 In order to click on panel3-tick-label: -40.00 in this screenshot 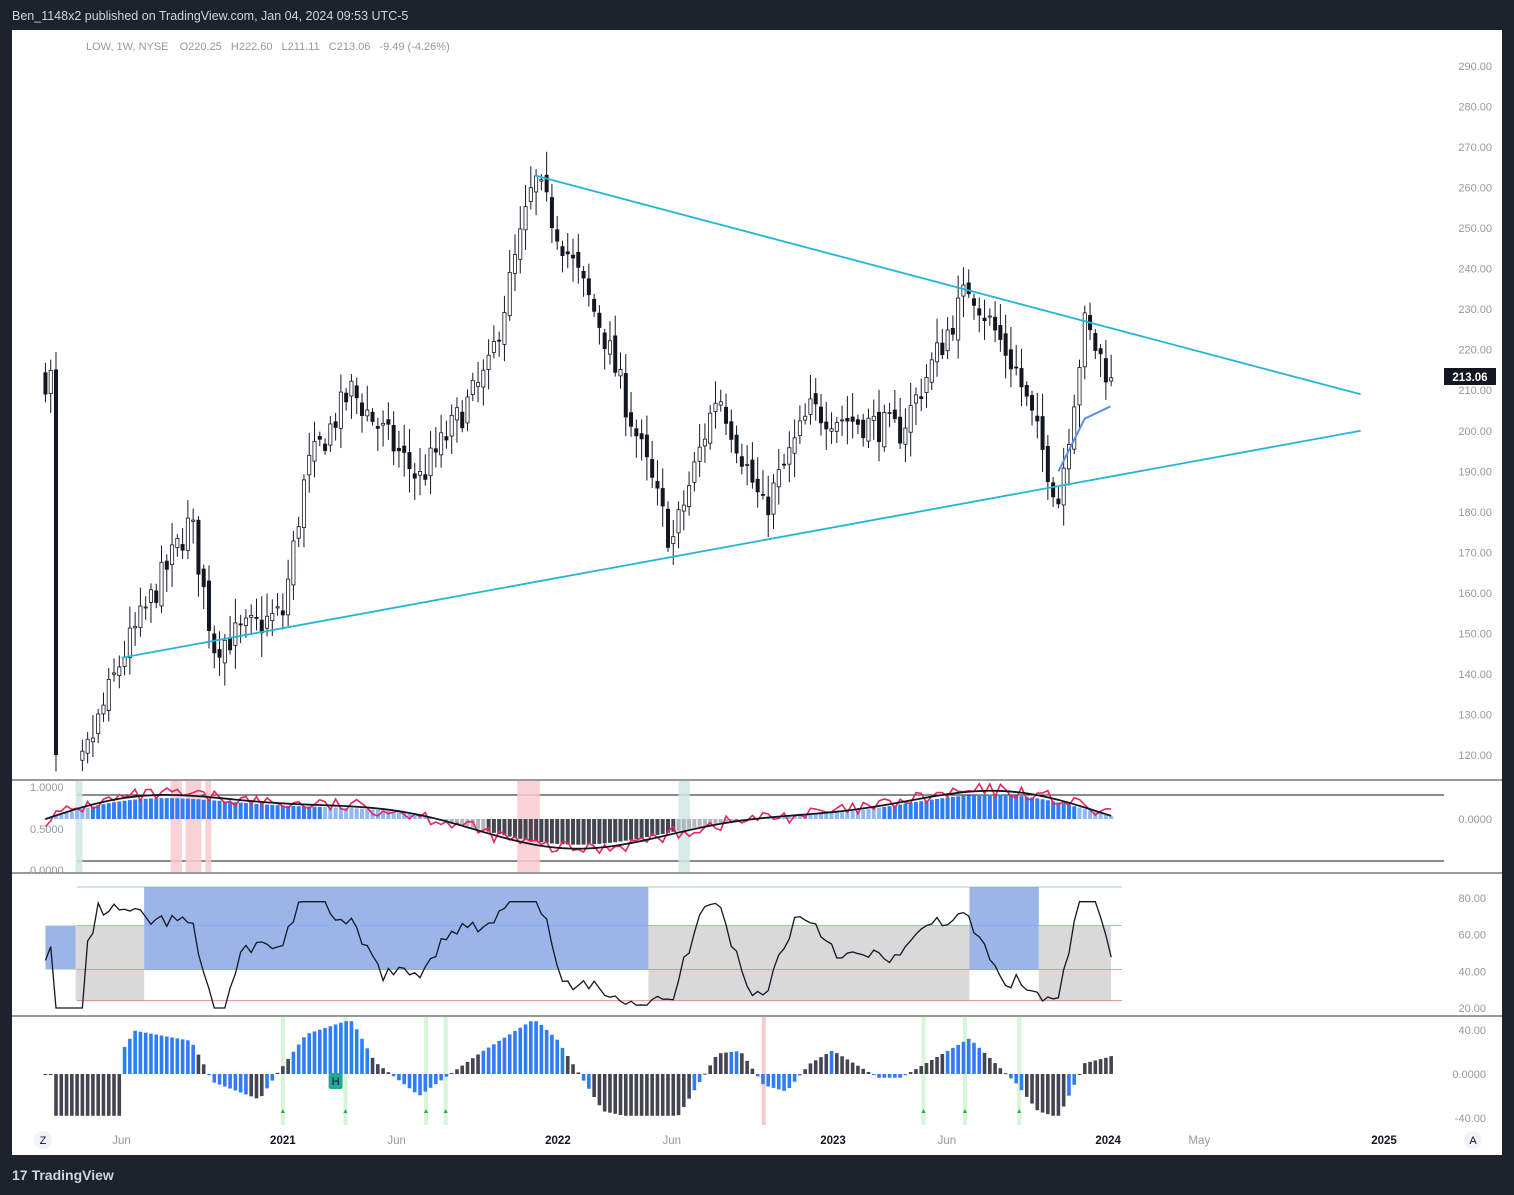, I will do `click(1470, 1119)`.